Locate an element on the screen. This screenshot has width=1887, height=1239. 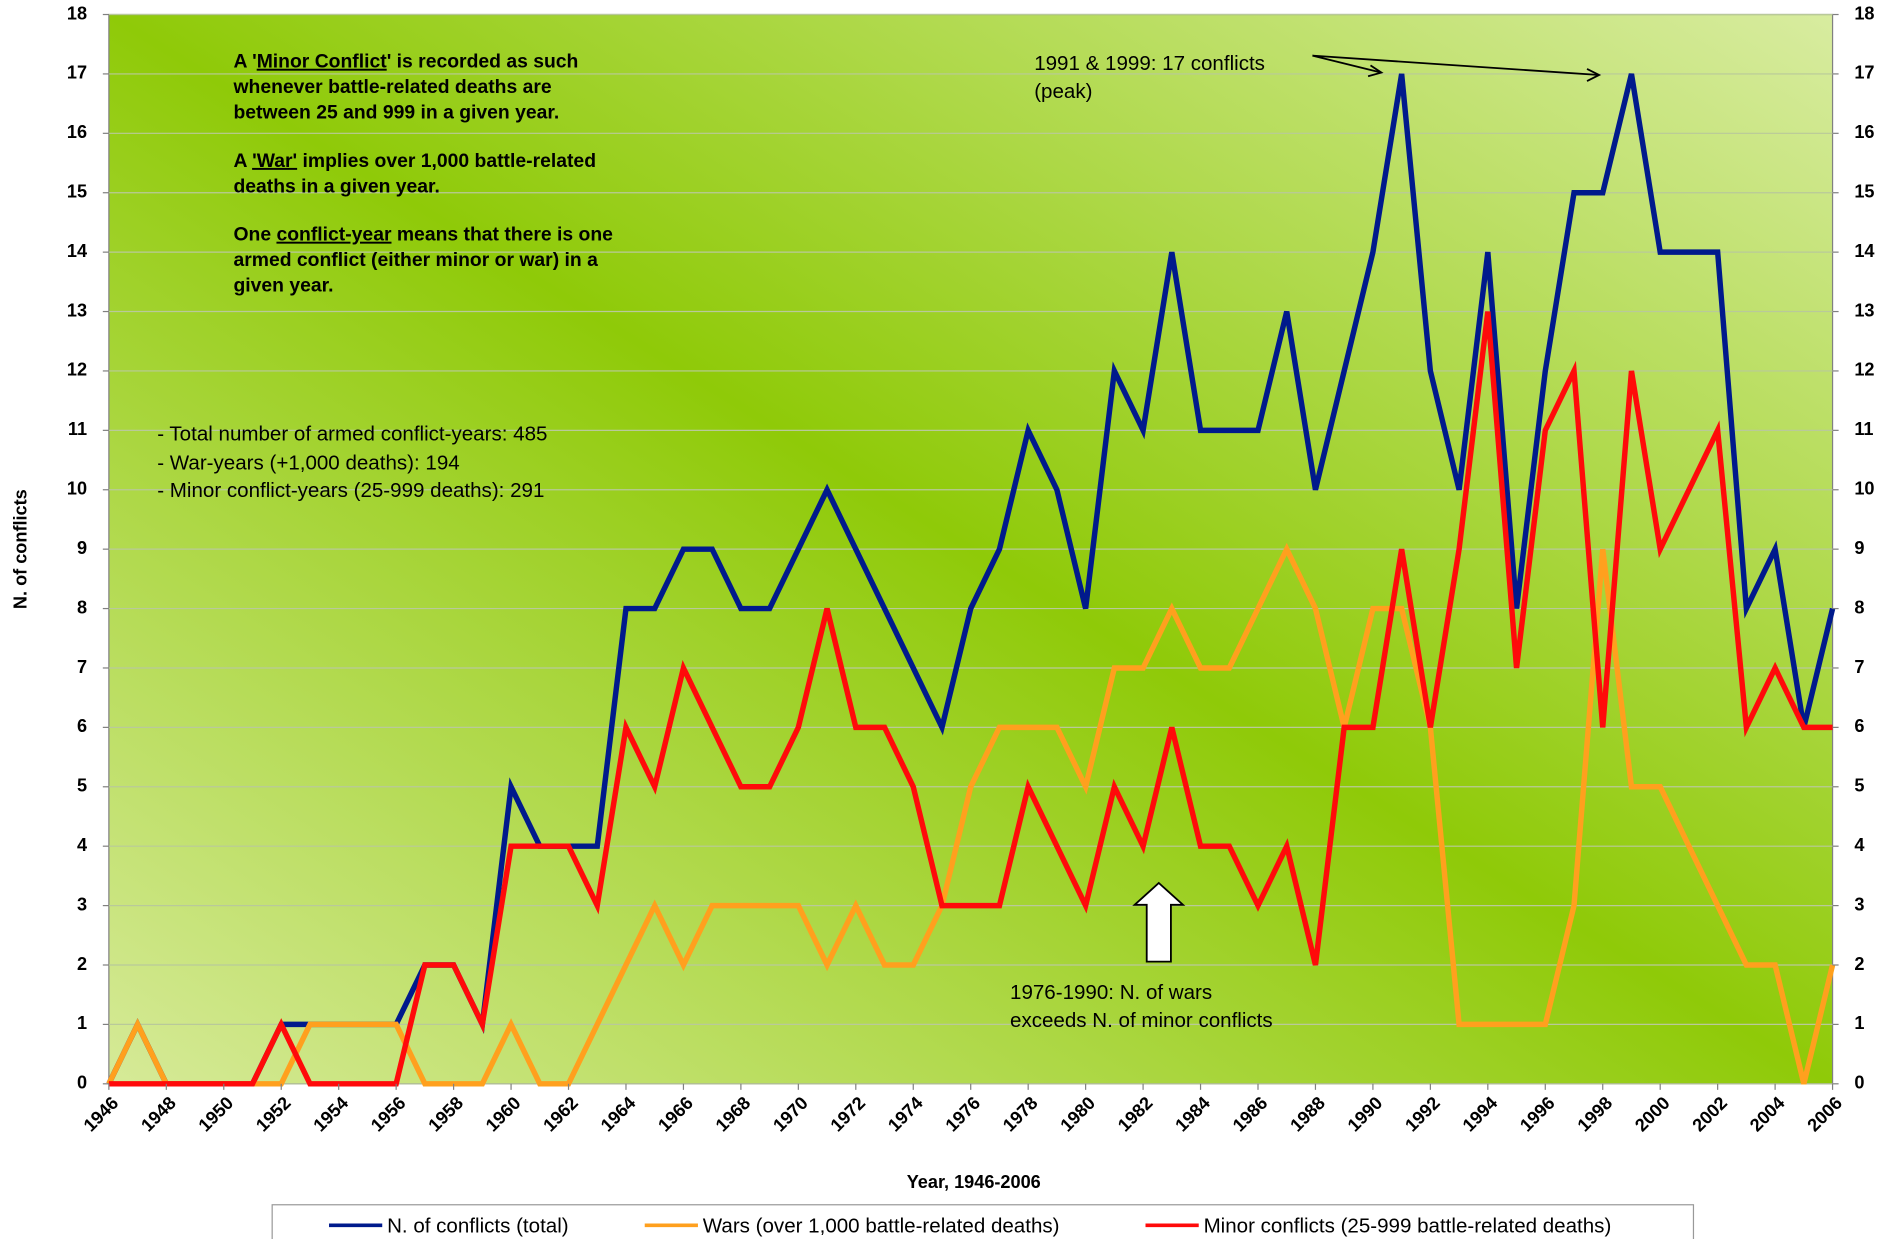
x-tick-label: 1960 is located at coordinates (503, 1114).